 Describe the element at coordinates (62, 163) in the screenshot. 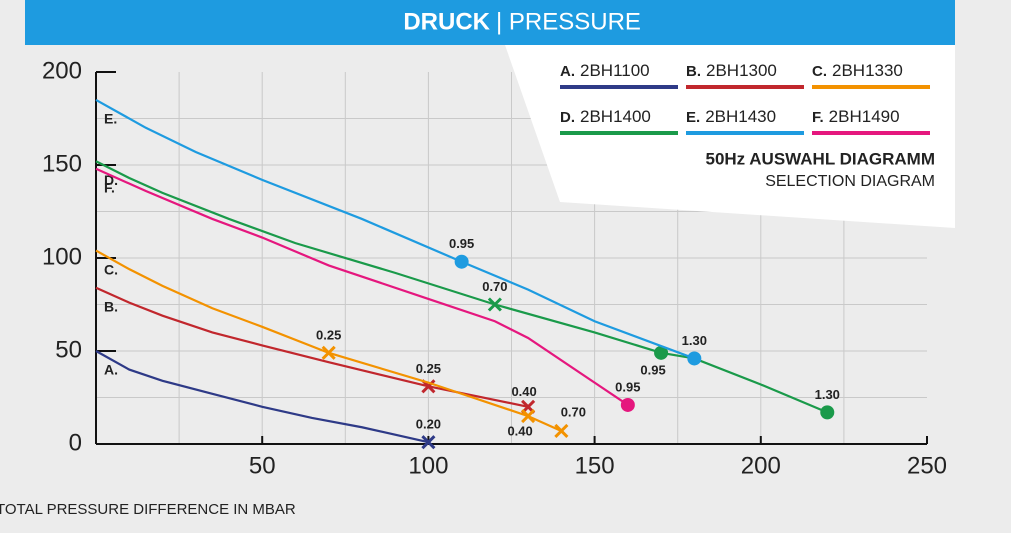

I see `y-tick-label: 150` at that location.